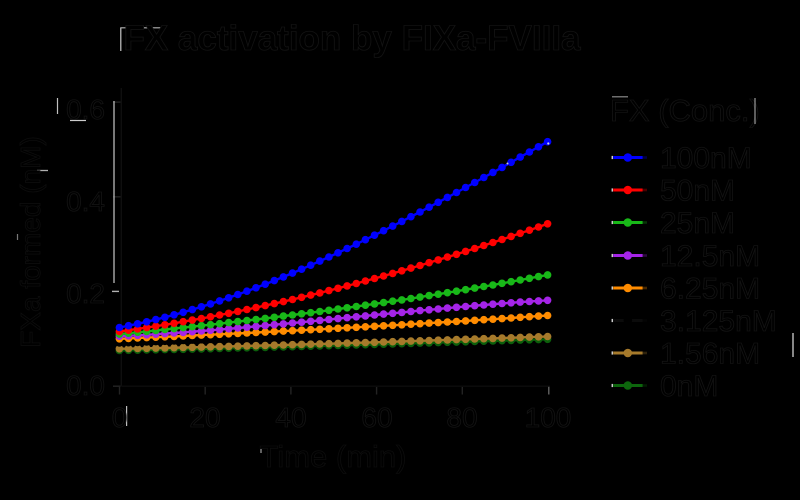  I want to click on svg-text: 20, so click(204, 417).